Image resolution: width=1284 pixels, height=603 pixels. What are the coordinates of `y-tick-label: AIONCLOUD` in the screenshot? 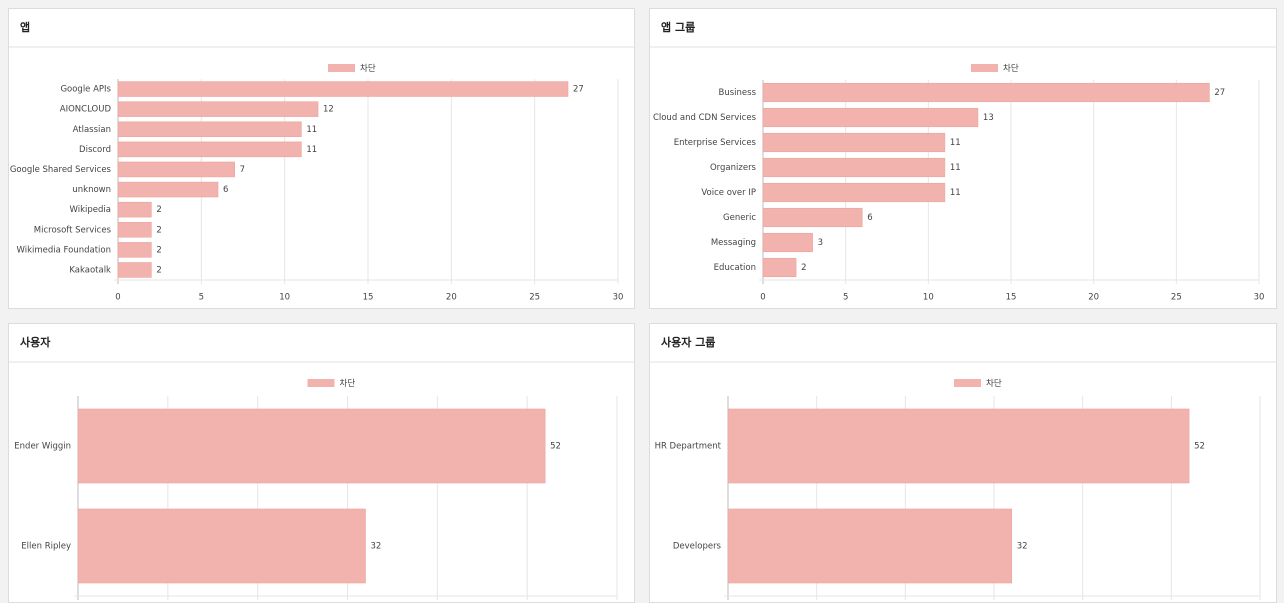 It's located at (86, 110).